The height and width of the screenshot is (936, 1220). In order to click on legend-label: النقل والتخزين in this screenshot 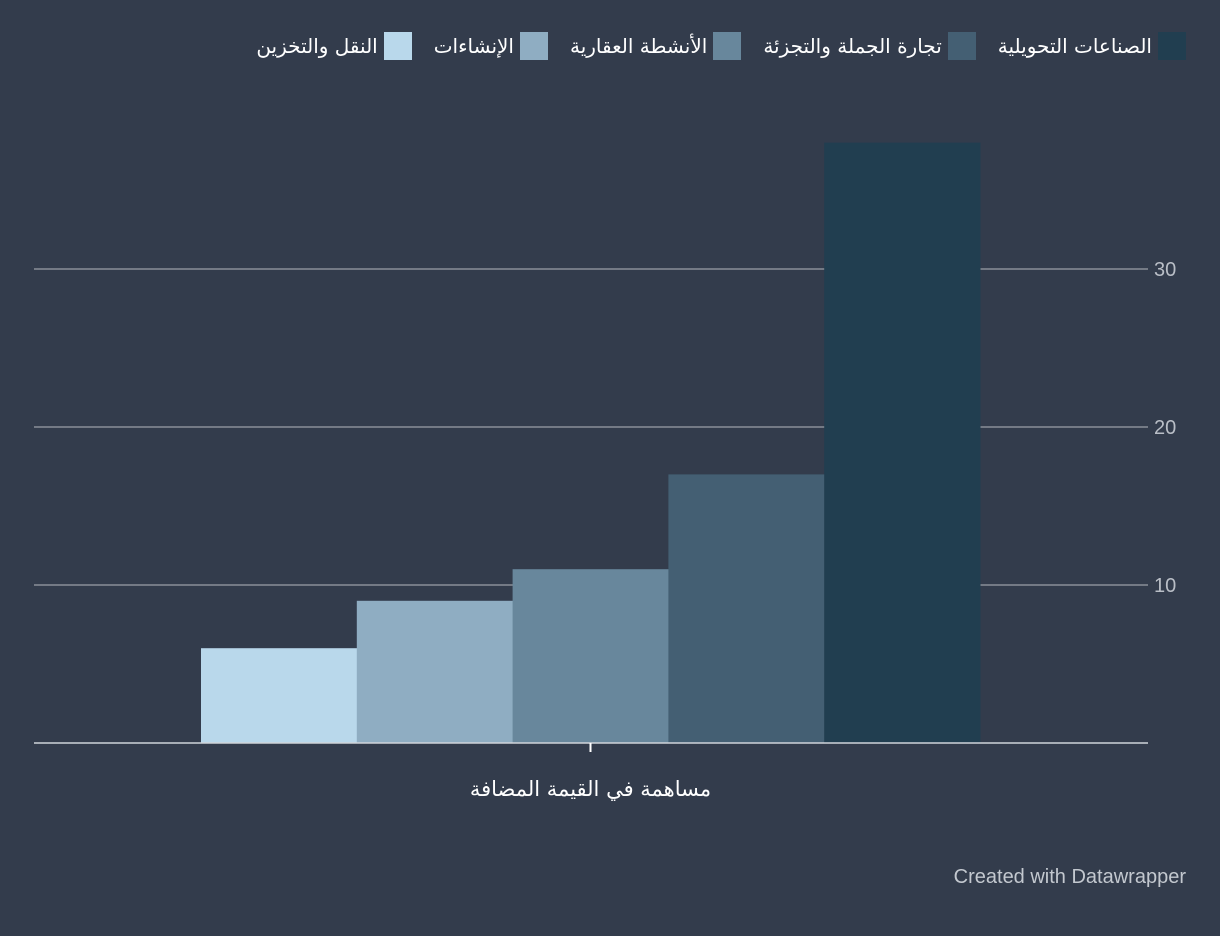, I will do `click(317, 46)`.